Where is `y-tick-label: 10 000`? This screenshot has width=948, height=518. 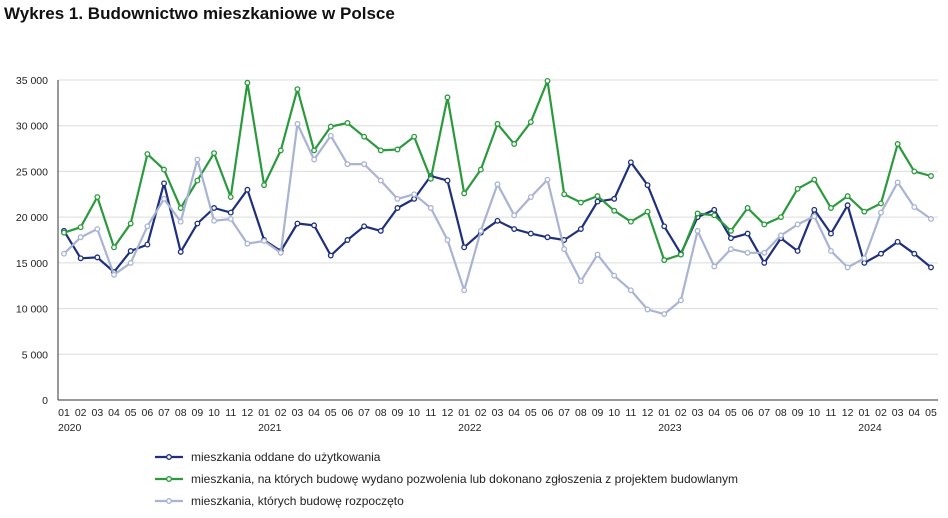
y-tick-label: 10 000 is located at coordinates (32, 310).